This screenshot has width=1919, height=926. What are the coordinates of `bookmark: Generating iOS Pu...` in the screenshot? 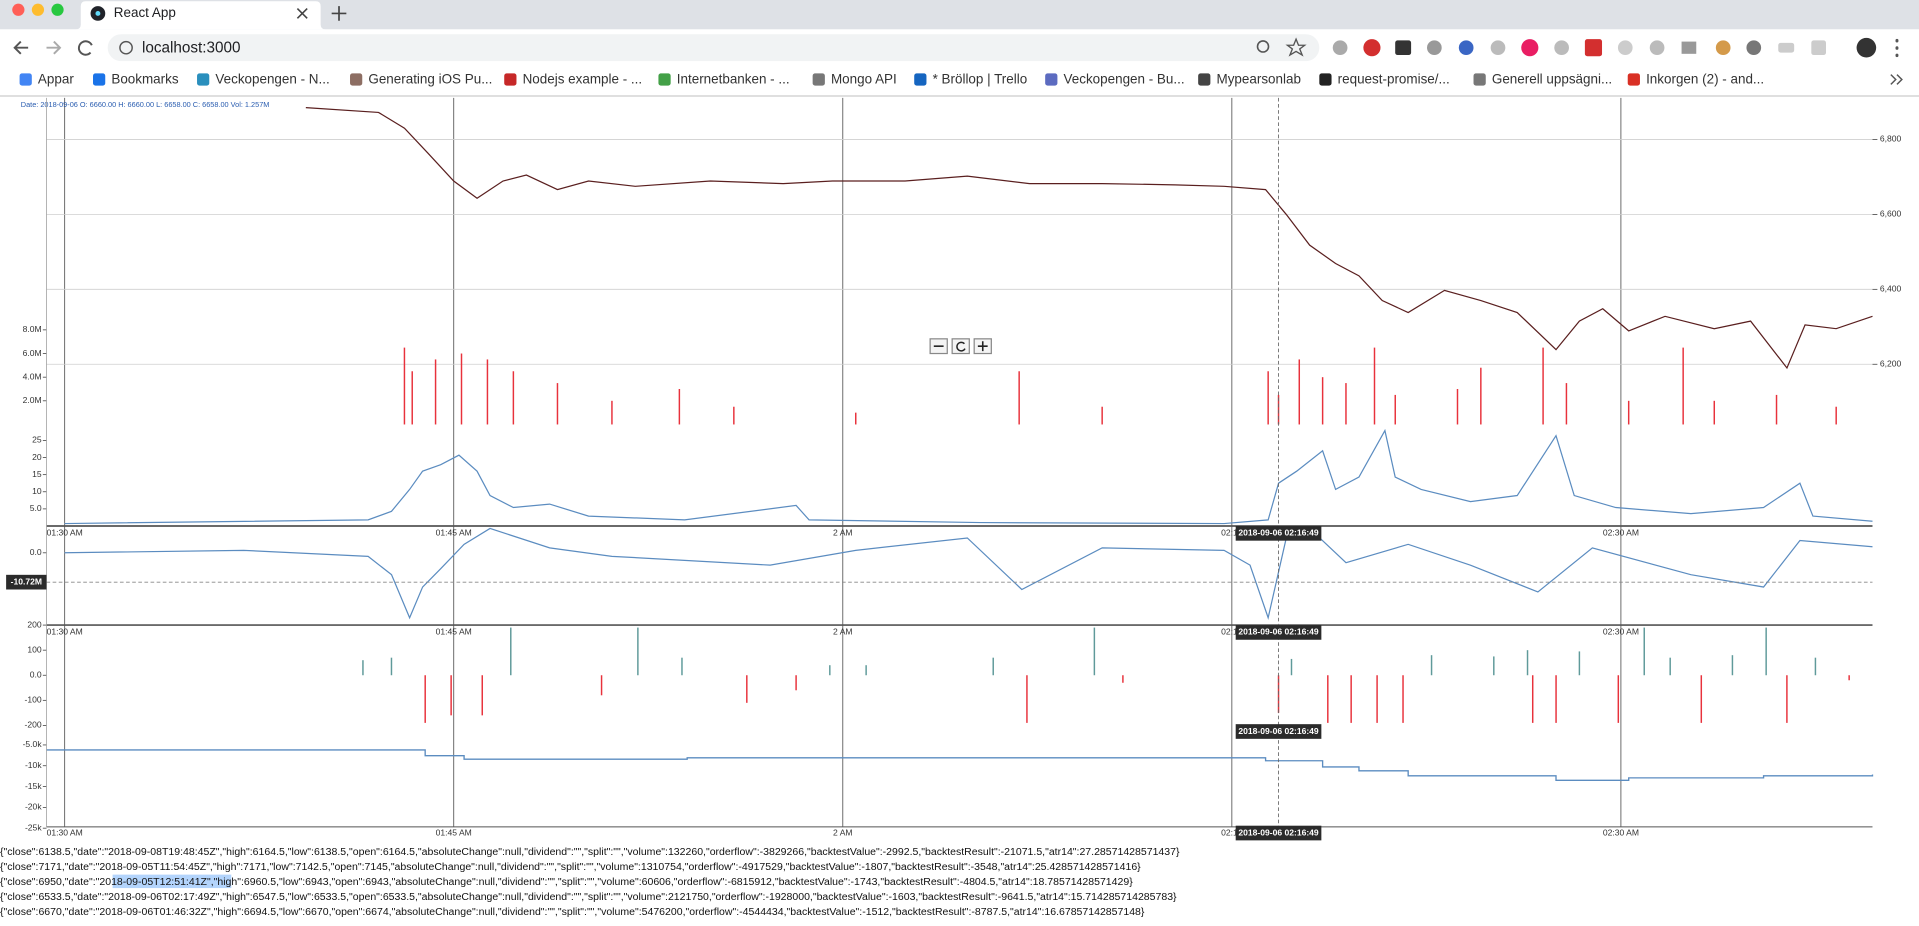 It's located at (430, 79).